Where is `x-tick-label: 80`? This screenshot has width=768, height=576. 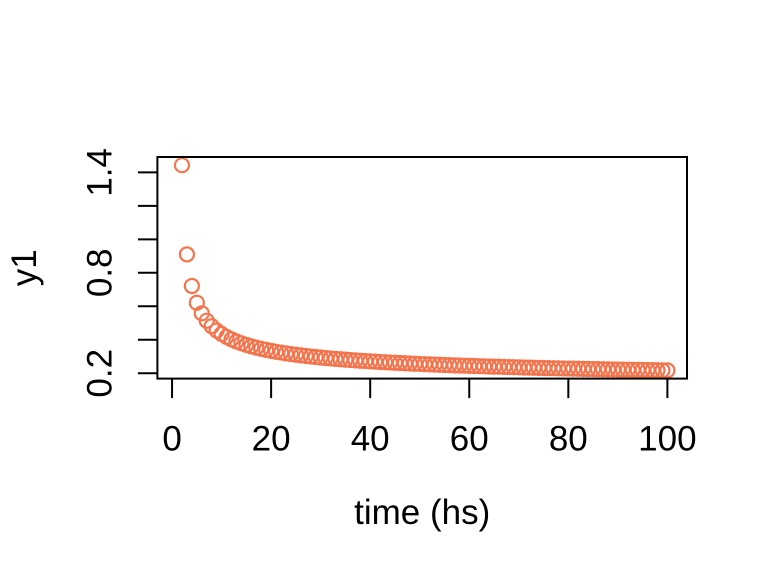
x-tick-label: 80 is located at coordinates (568, 439).